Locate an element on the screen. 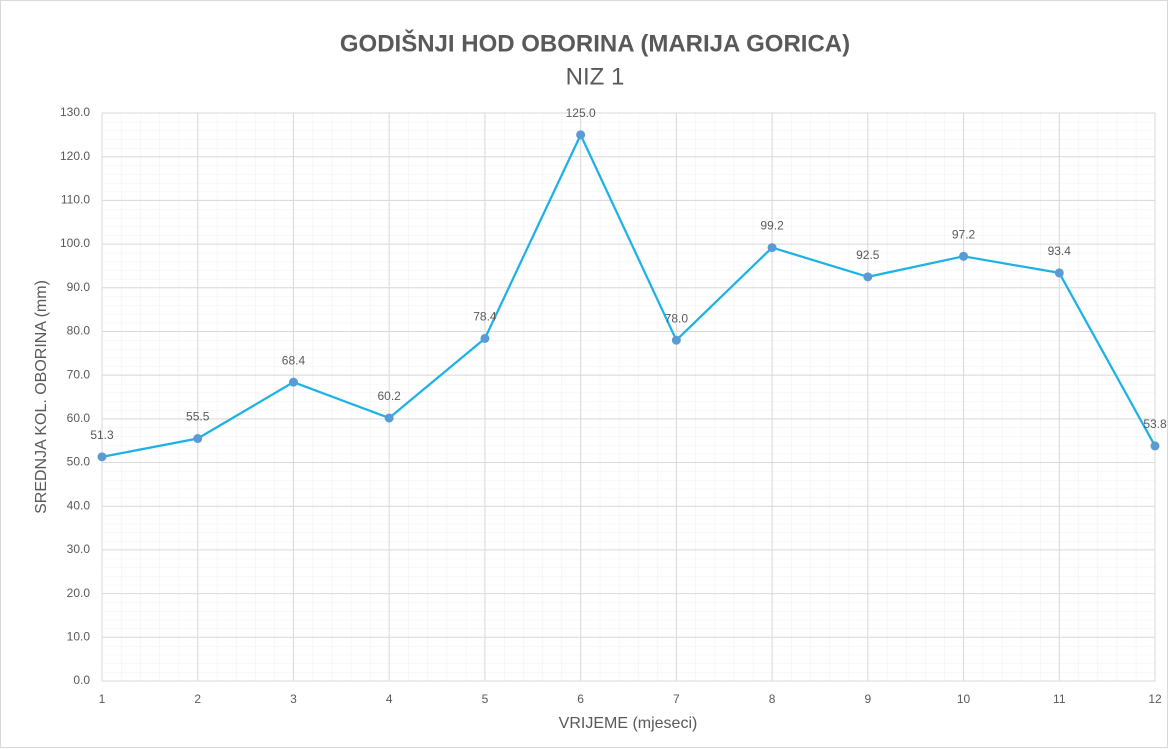  data-label: 125.0 is located at coordinates (581, 113).